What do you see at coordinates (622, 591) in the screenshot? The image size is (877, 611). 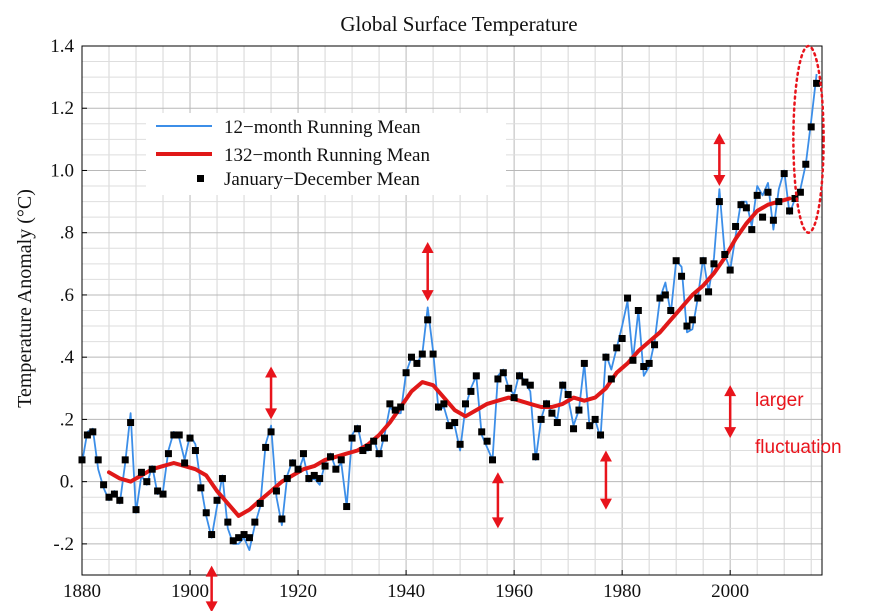 I see `x-tick-label: 1980` at bounding box center [622, 591].